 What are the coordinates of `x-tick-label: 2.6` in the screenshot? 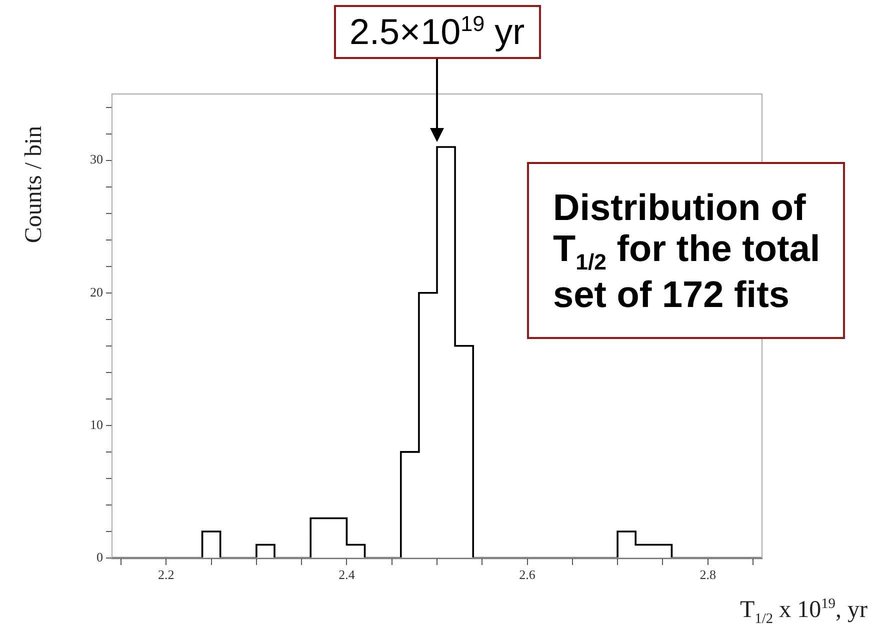 It's located at (527, 574).